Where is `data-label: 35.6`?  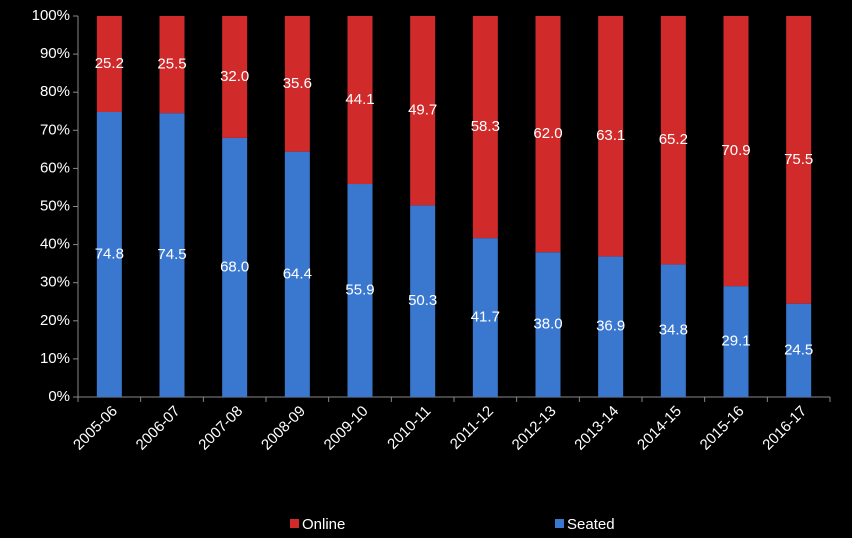
data-label: 35.6 is located at coordinates (297, 83).